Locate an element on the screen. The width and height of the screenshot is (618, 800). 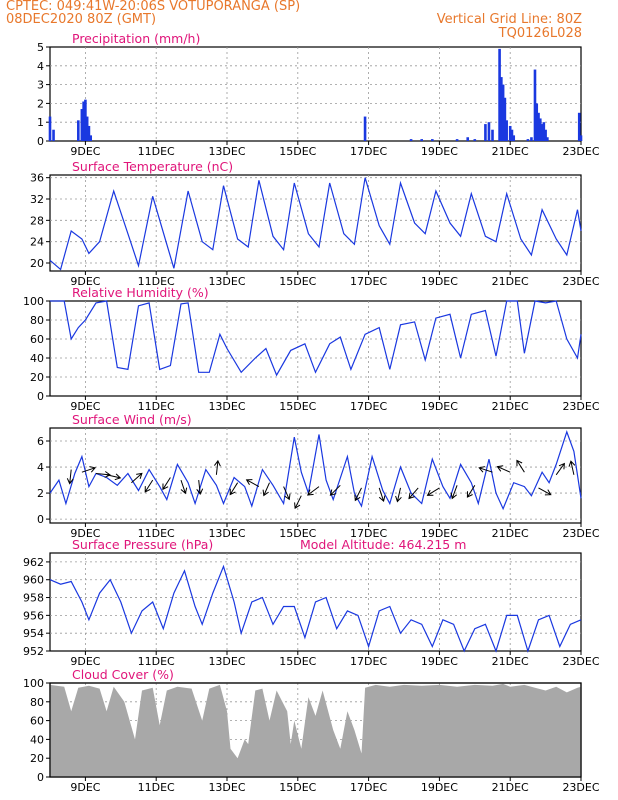
panel-title: Precipitation (mm/h) is located at coordinates (136, 38).